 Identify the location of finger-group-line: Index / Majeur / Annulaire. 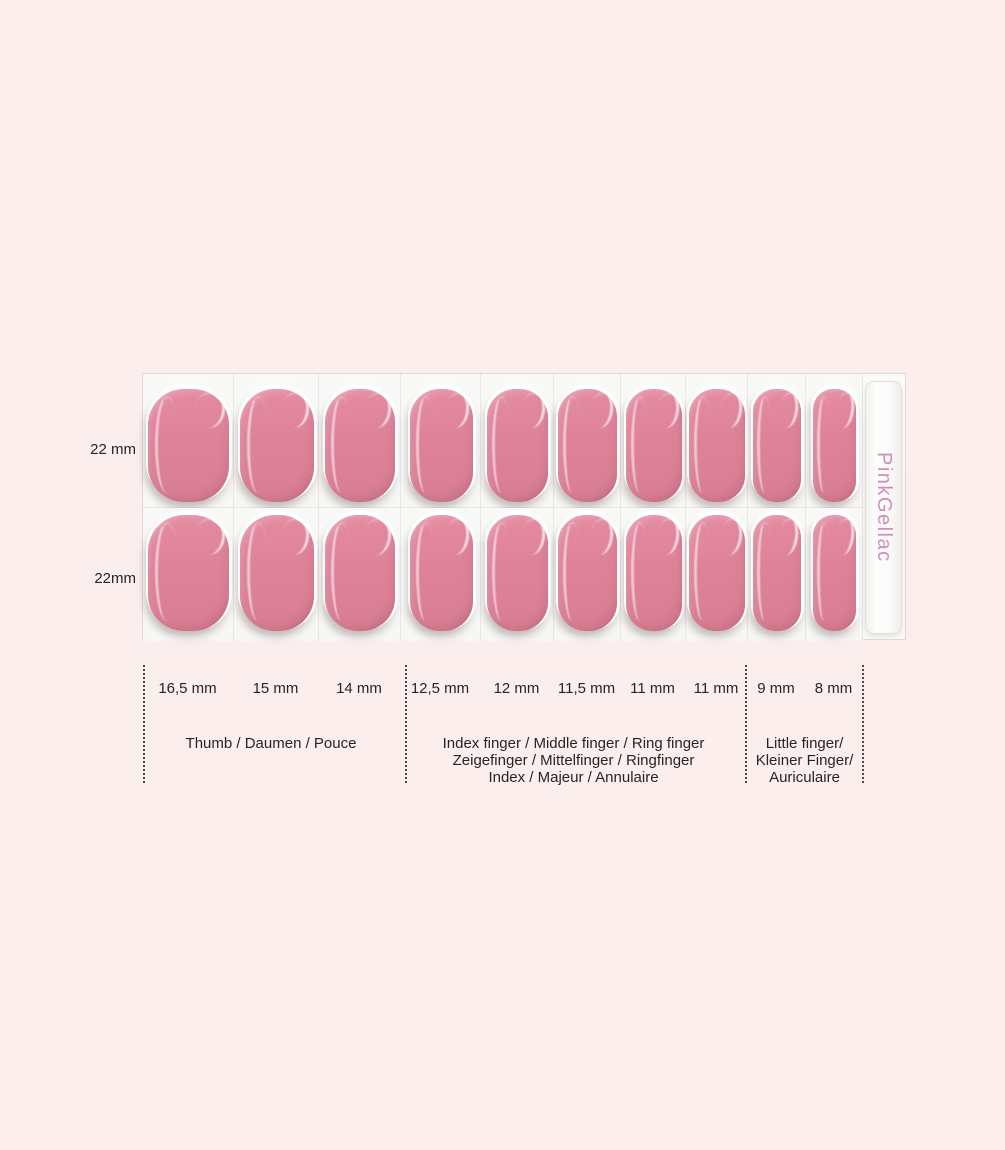
(573, 777).